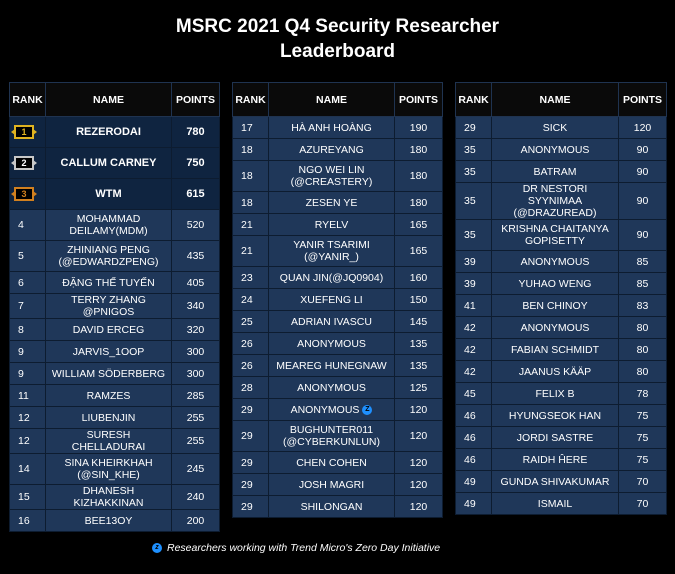 Image resolution: width=675 pixels, height=574 pixels. Describe the element at coordinates (195, 329) in the screenshot. I see `points-cell: 320` at that location.